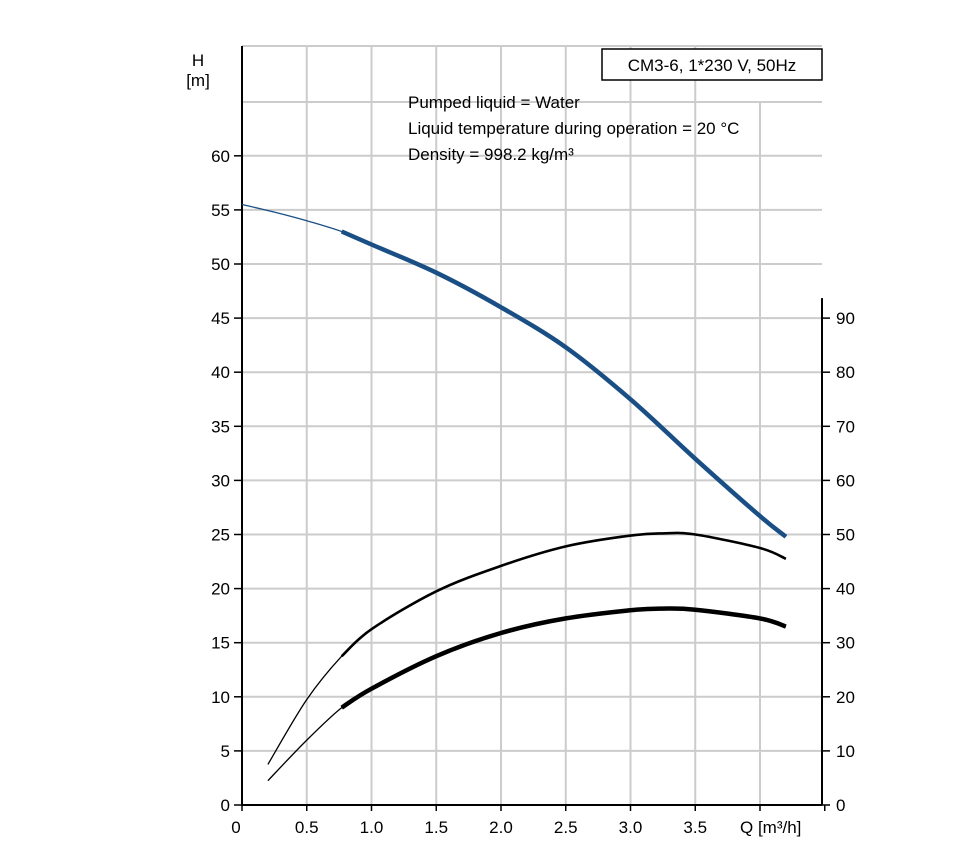 Image resolution: width=958 pixels, height=862 pixels. Describe the element at coordinates (695, 827) in the screenshot. I see `x-tick-label: 3.5` at that location.